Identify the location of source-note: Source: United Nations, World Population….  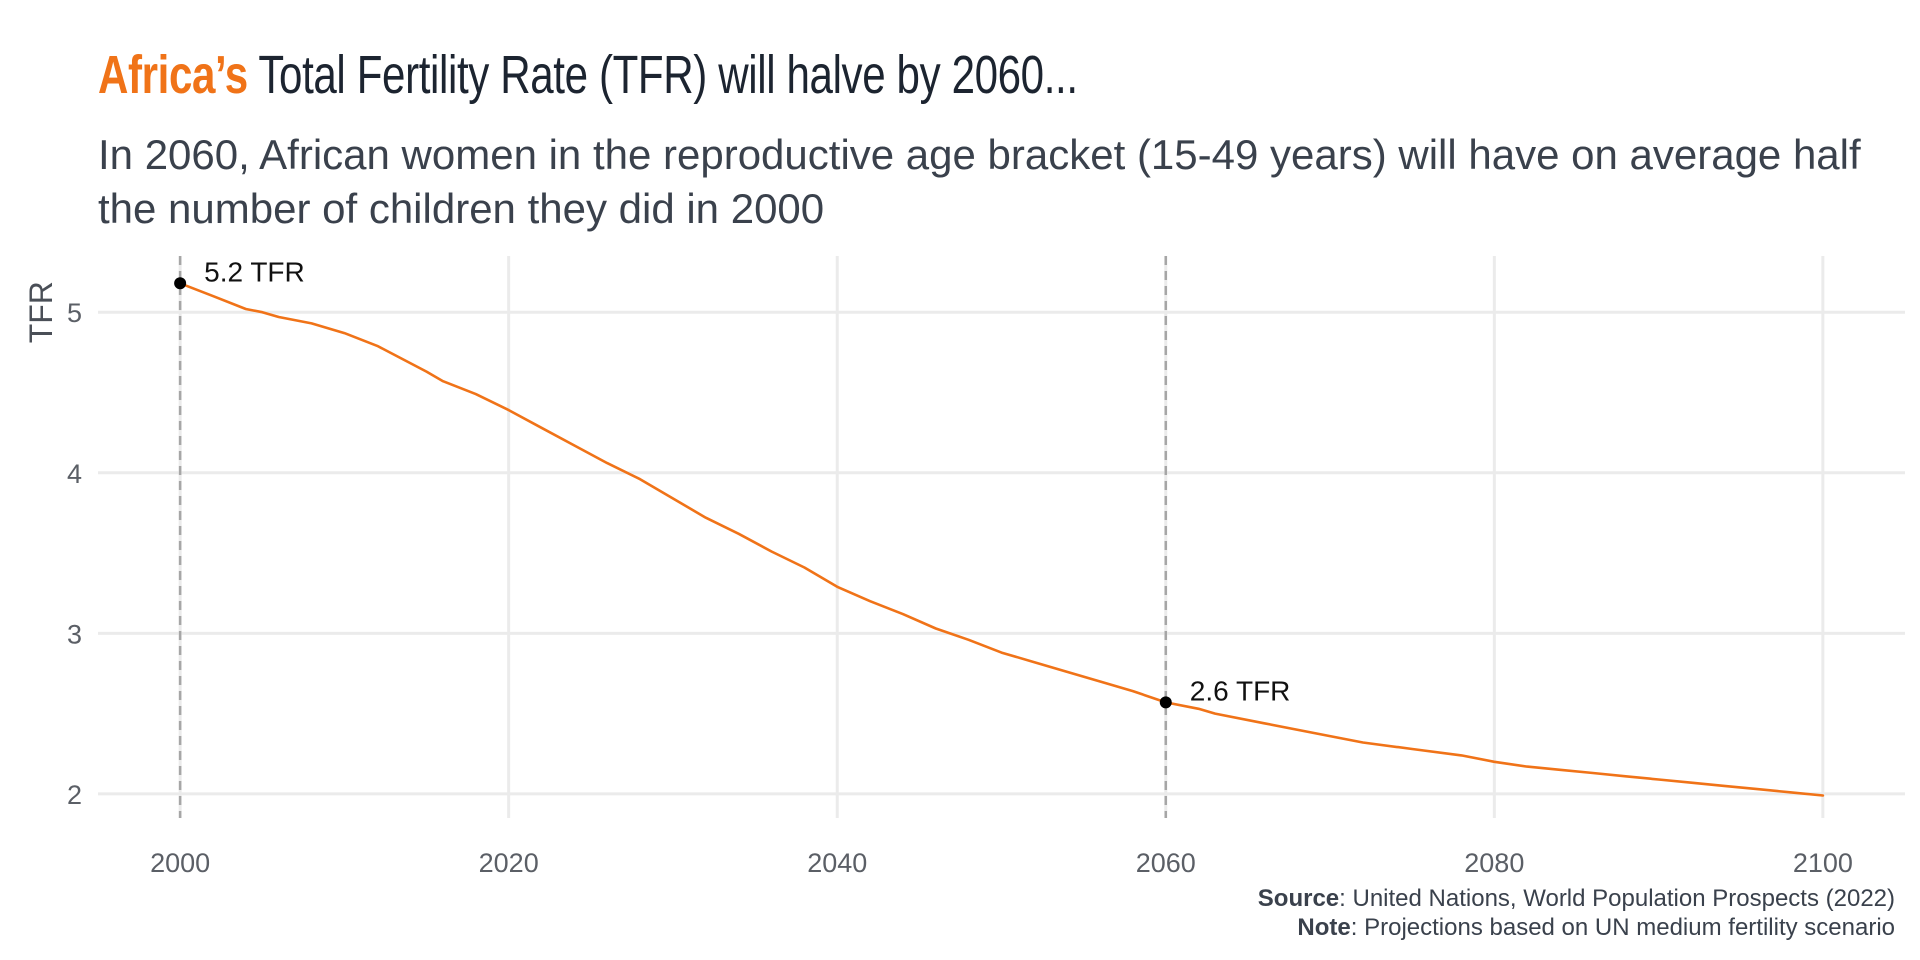
(1576, 899).